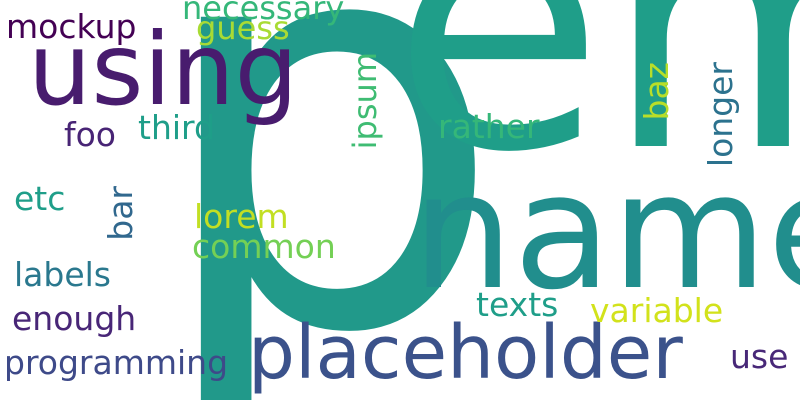  What do you see at coordinates (163, 69) in the screenshot?
I see `word-using: using` at bounding box center [163, 69].